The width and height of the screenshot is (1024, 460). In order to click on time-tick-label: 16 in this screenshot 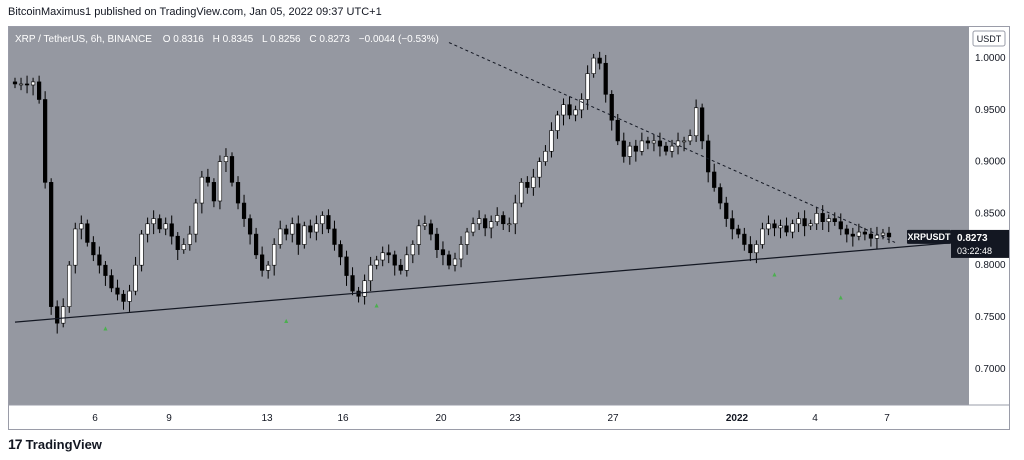, I will do `click(343, 418)`.